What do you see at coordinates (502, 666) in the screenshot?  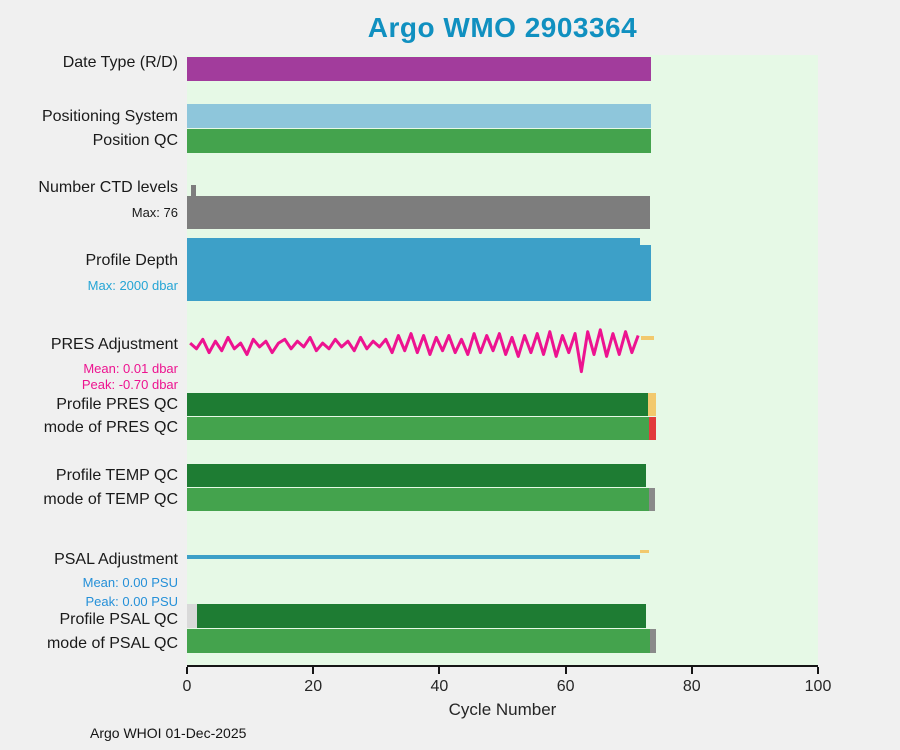 I see `x-axis-line` at bounding box center [502, 666].